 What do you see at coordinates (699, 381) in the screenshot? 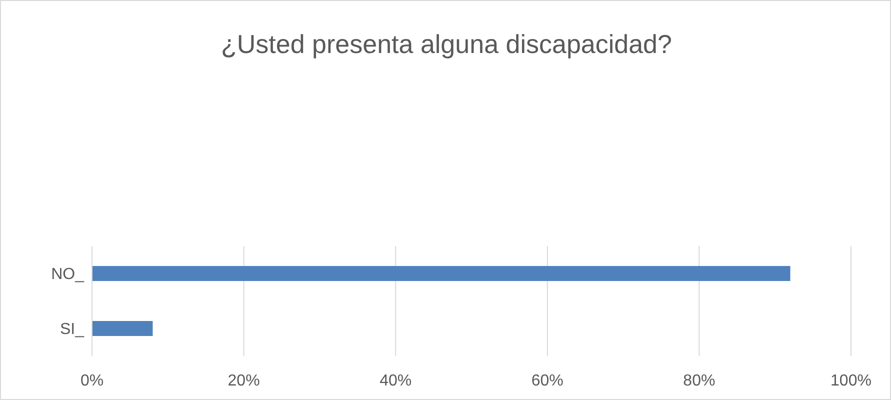
I see `x-tick-label: 80%` at bounding box center [699, 381].